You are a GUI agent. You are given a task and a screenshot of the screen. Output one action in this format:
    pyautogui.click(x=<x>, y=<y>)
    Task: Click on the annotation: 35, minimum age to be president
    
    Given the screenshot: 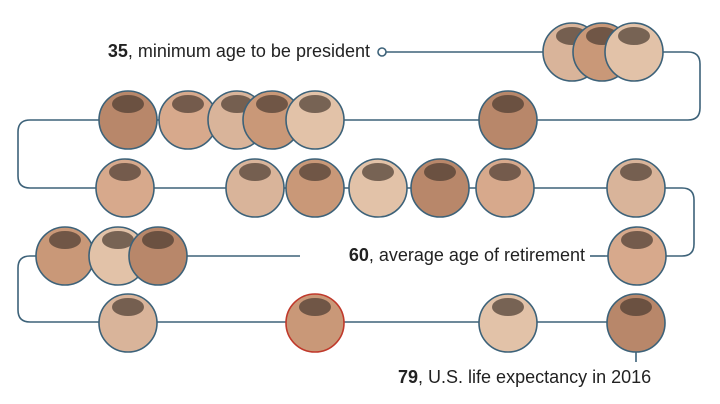 What is the action you would take?
    pyautogui.click(x=239, y=51)
    